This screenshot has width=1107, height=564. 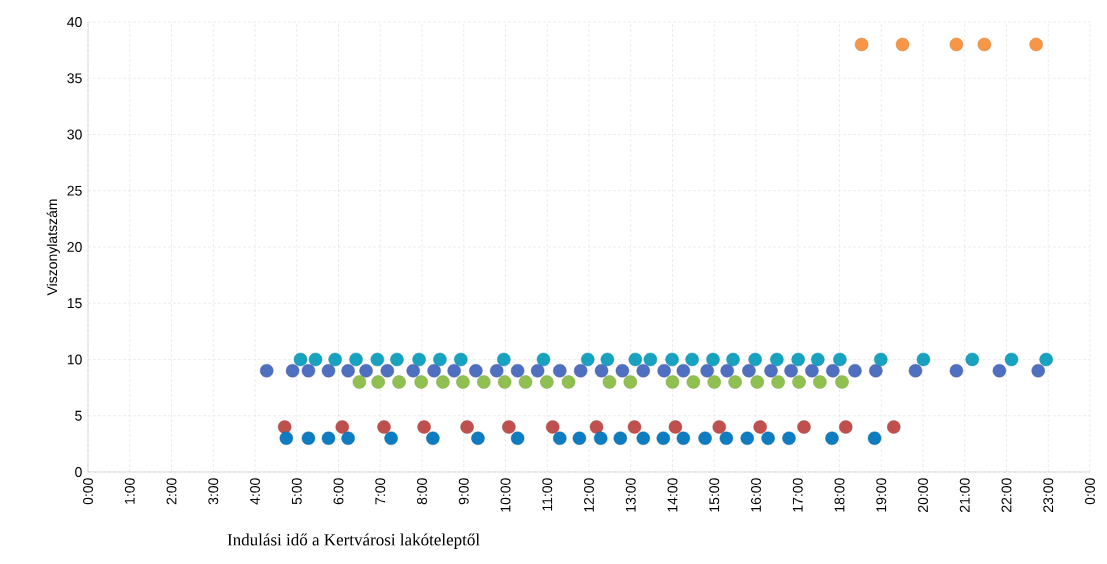 I want to click on x-tick-label: 14:00, so click(x=672, y=495).